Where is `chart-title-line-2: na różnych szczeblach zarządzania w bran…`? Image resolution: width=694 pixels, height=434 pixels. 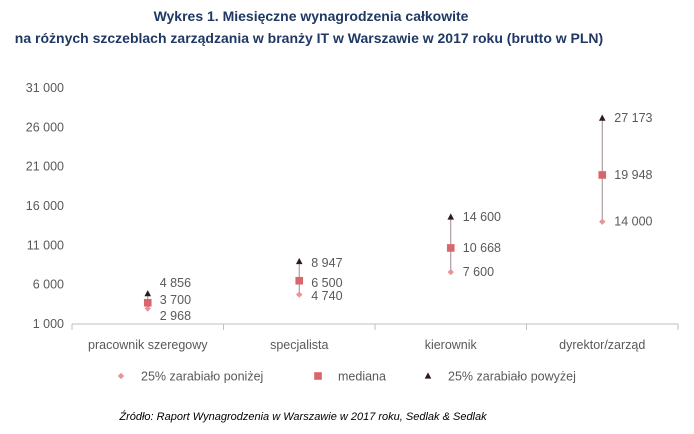
chart-title-line-2: na różnych szczeblach zarządzania w bran… is located at coordinates (309, 38).